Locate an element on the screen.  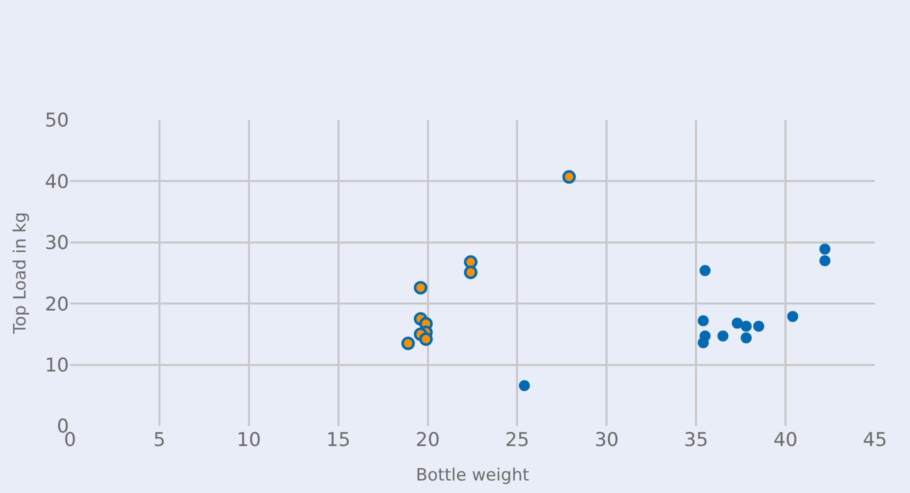
x-tick-label: 20 is located at coordinates (428, 440).